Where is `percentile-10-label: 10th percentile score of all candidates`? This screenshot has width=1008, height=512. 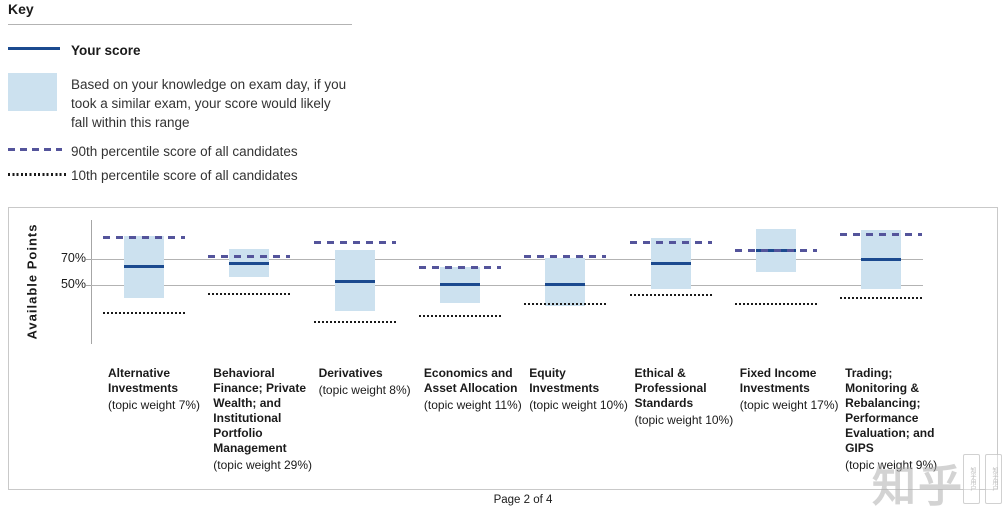 percentile-10-label: 10th percentile score of all candidates is located at coordinates (184, 175).